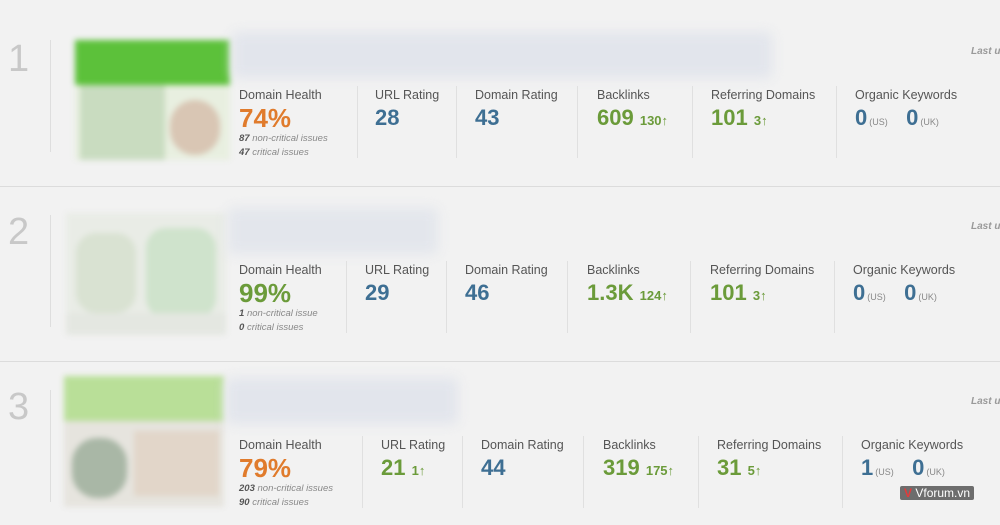 The width and height of the screenshot is (1000, 525). What do you see at coordinates (650, 295) in the screenshot?
I see `backlinks-delta: 124` at bounding box center [650, 295].